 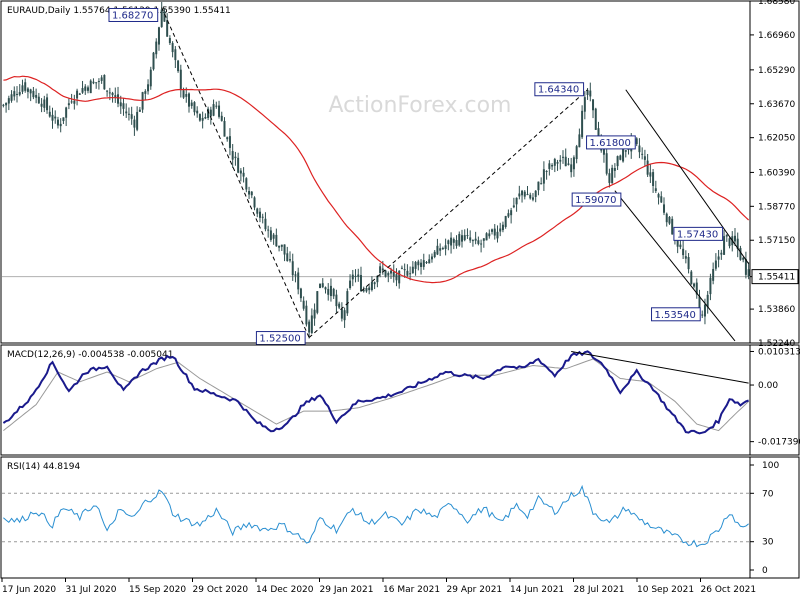 What do you see at coordinates (776, 207) in the screenshot?
I see `price-tick-label: 1.58770` at bounding box center [776, 207].